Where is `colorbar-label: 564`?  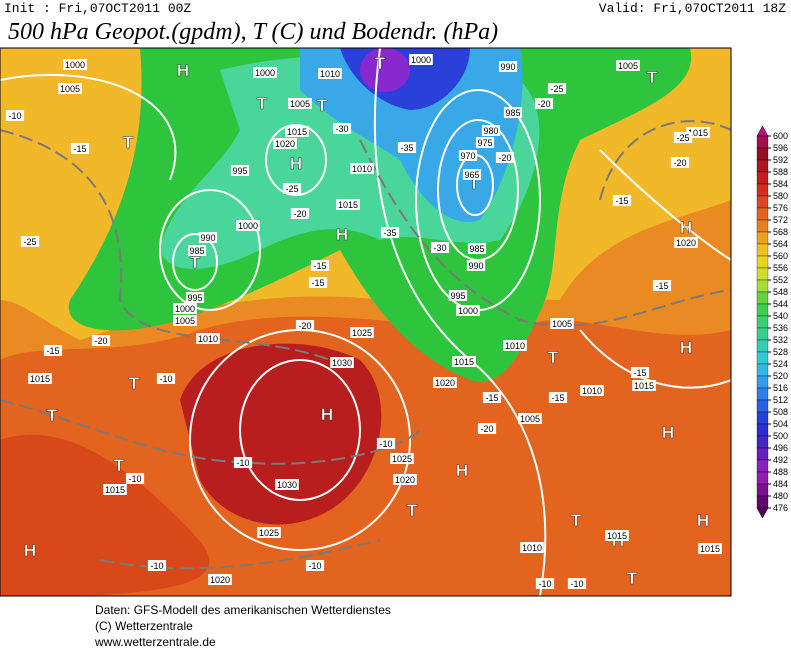
colorbar-label: 564 is located at coordinates (780, 244).